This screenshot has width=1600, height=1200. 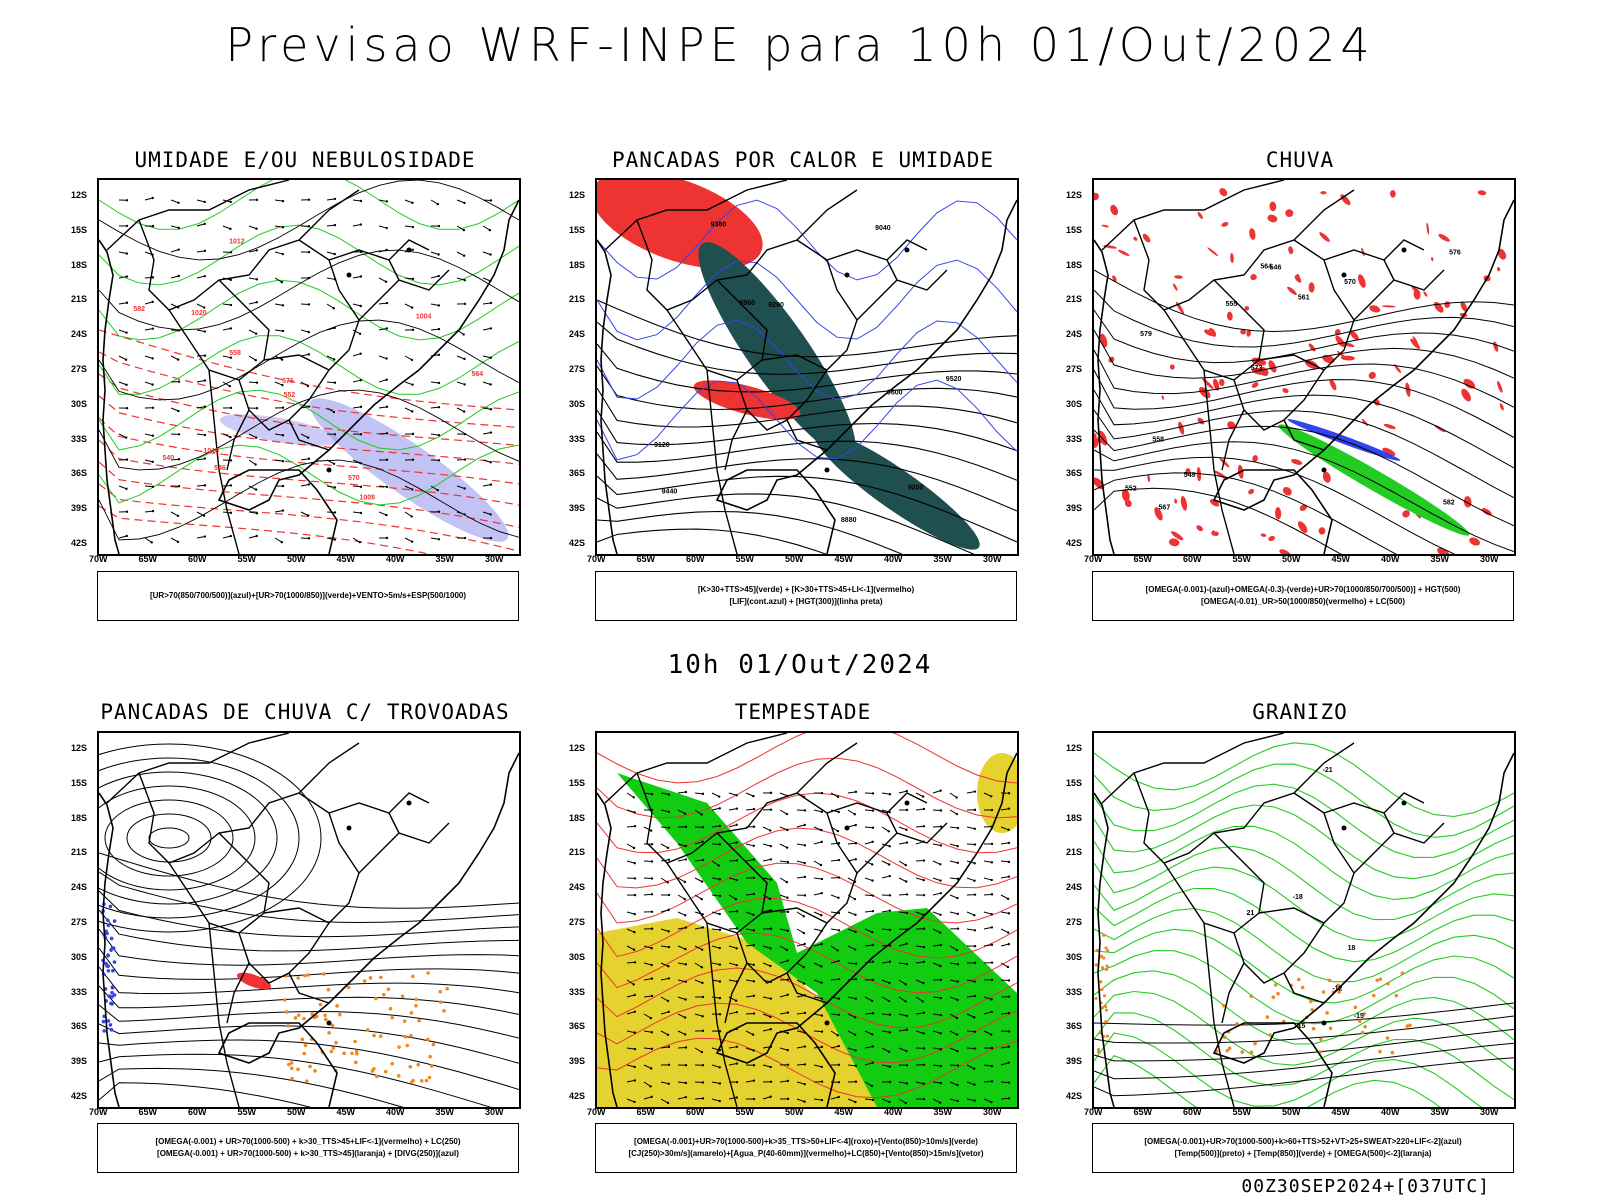 I want to click on contour-label: 579, so click(x=1146, y=334).